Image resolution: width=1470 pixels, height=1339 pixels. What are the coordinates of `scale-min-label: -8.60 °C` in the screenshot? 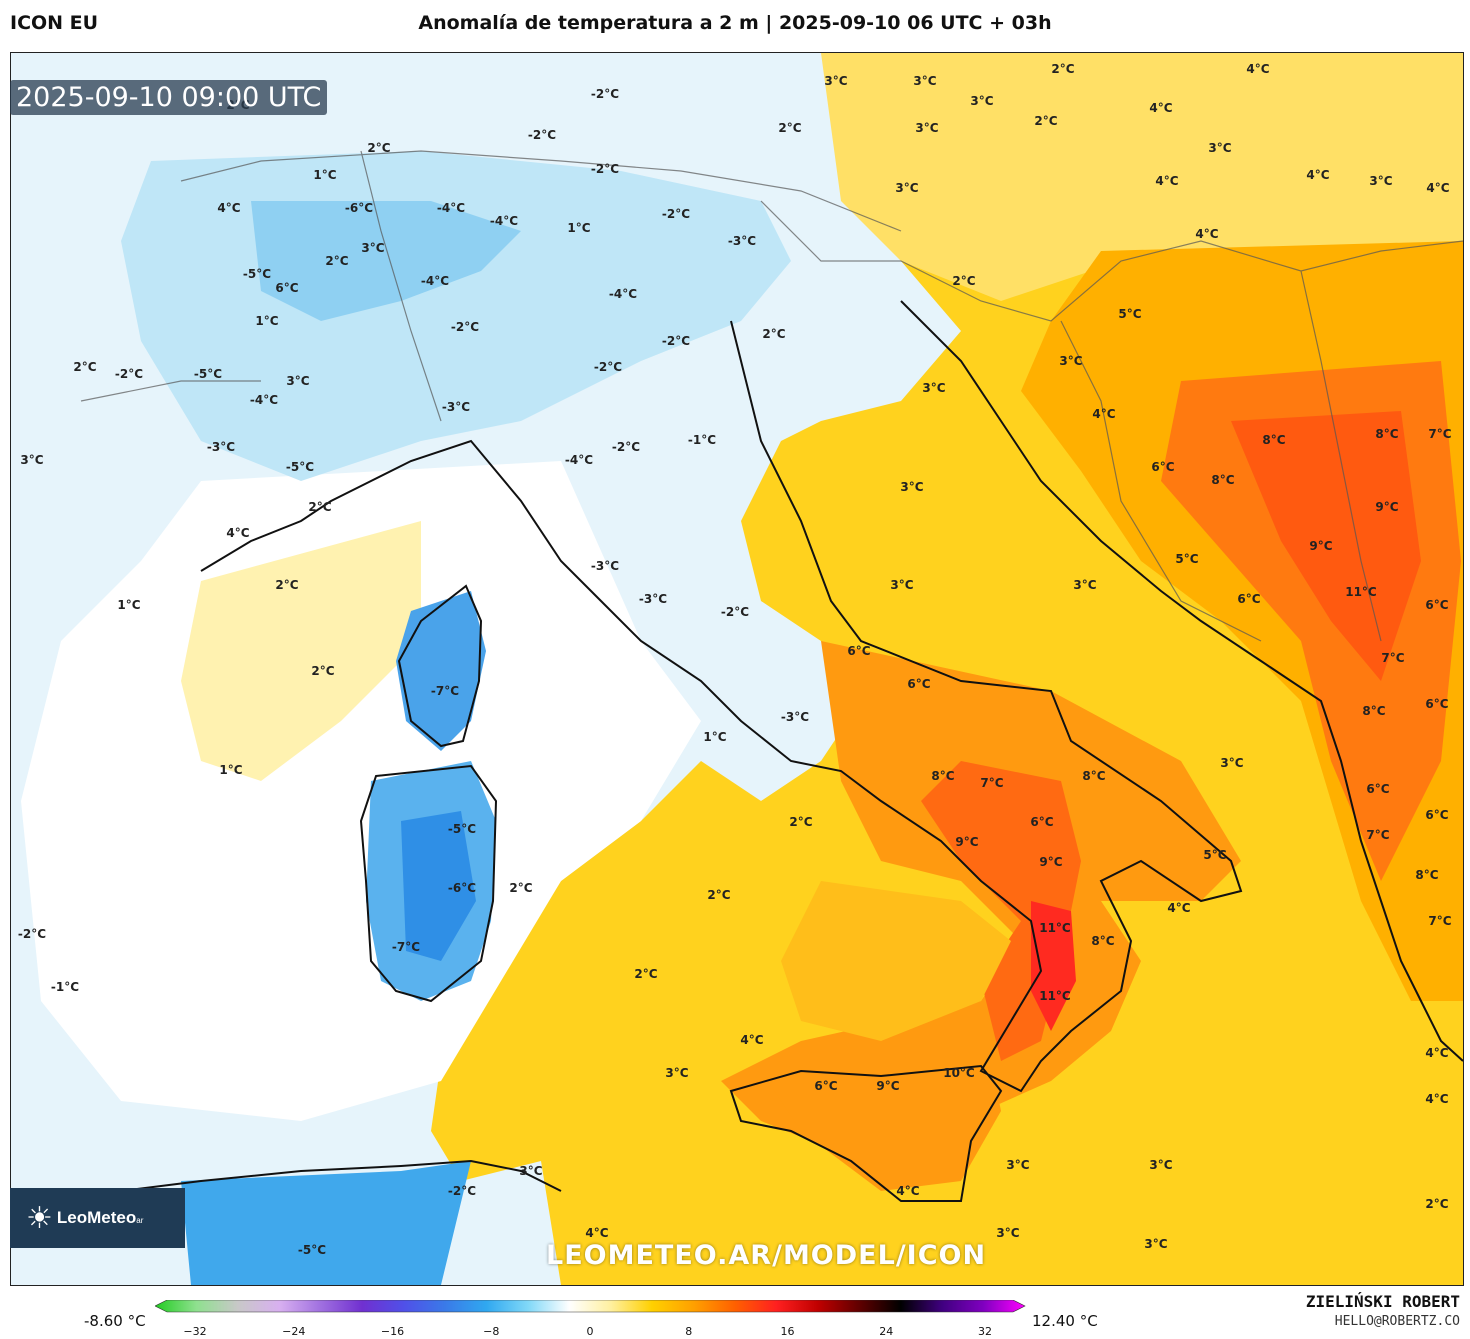 It's located at (115, 1321).